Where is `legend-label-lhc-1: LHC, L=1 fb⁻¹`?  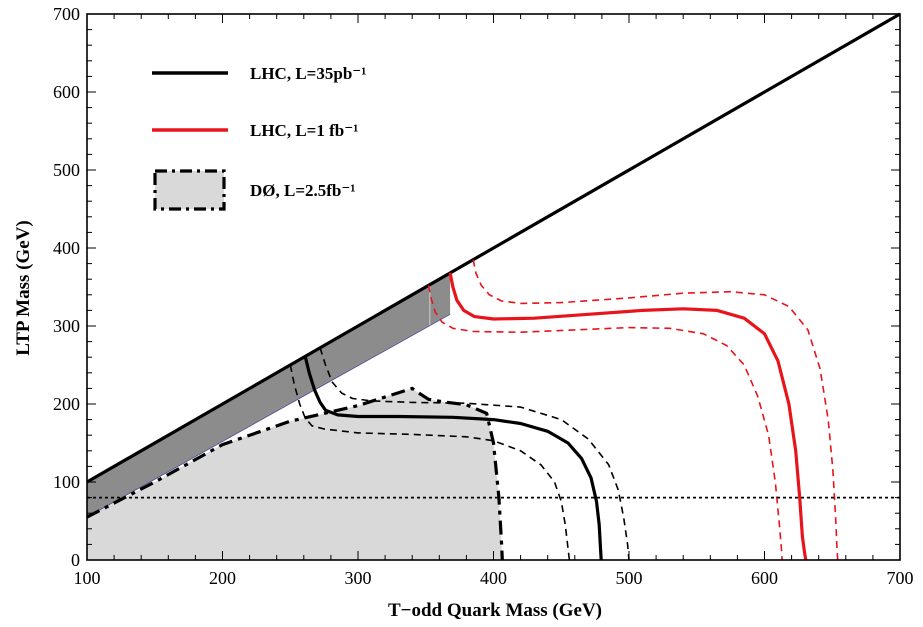
legend-label-lhc-1: LHC, L=1 fb⁻¹ is located at coordinates (304, 130).